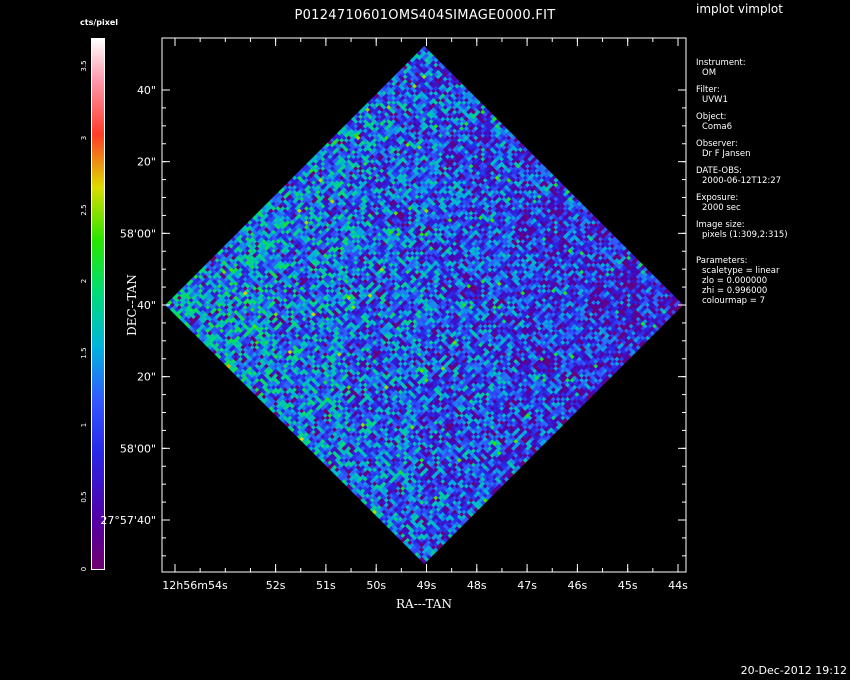 This screenshot has height=680, width=850. Describe the element at coordinates (733, 301) in the screenshot. I see `param-colourmap: colourmap = 7` at that location.